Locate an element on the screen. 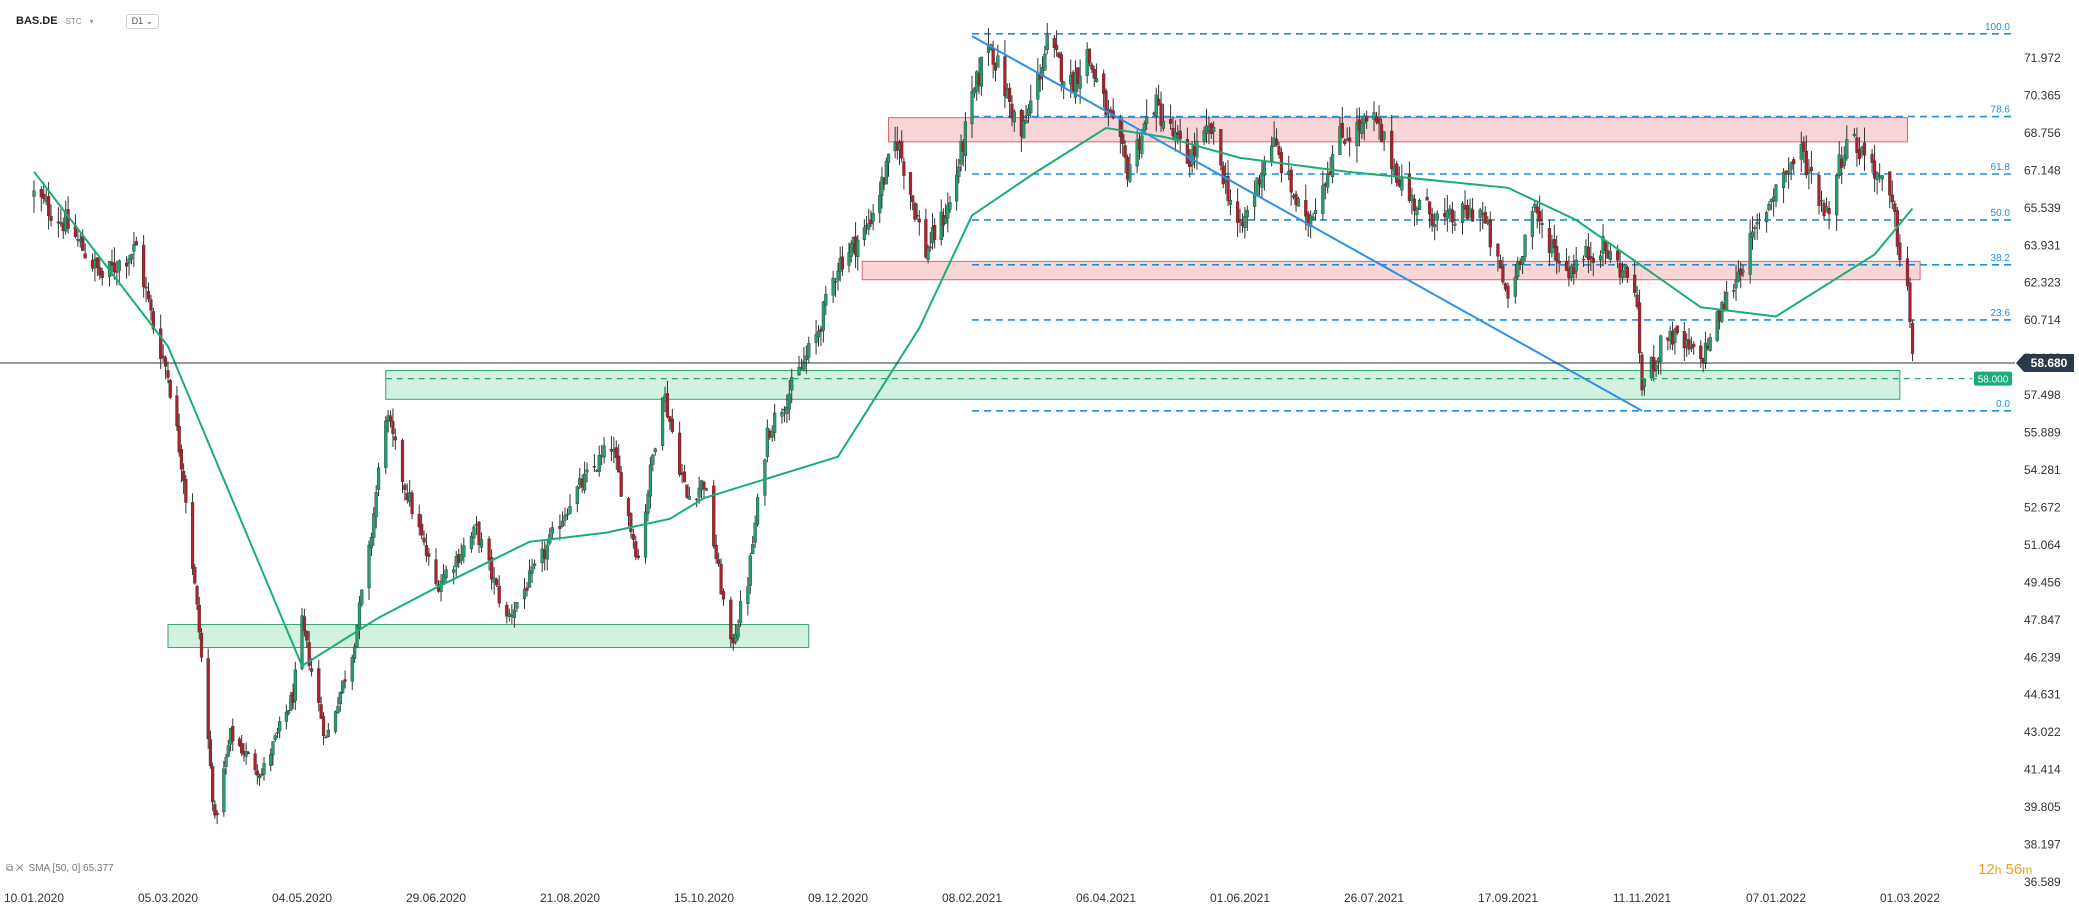  indicator-legend: ⧉ ✕ SMA [50, 0] 65.377 is located at coordinates (60, 868).